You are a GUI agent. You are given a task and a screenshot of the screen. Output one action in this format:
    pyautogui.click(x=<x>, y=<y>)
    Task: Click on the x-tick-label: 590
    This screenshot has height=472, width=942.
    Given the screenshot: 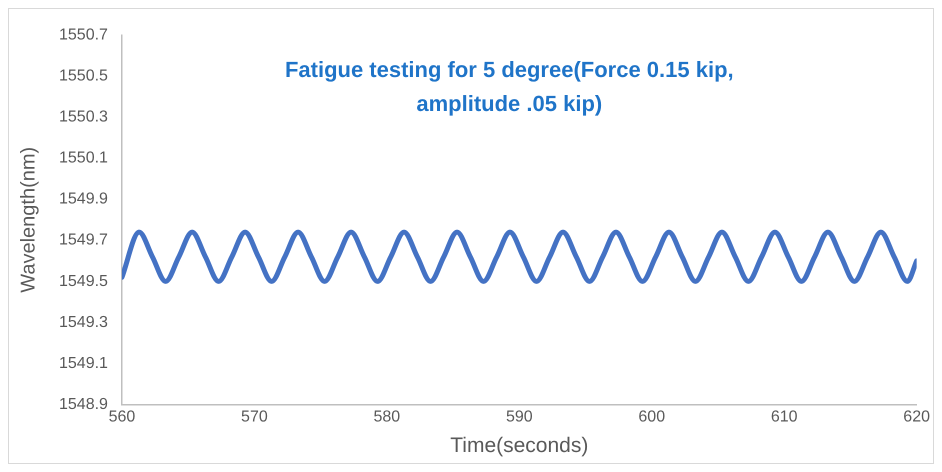 What is the action you would take?
    pyautogui.click(x=519, y=417)
    